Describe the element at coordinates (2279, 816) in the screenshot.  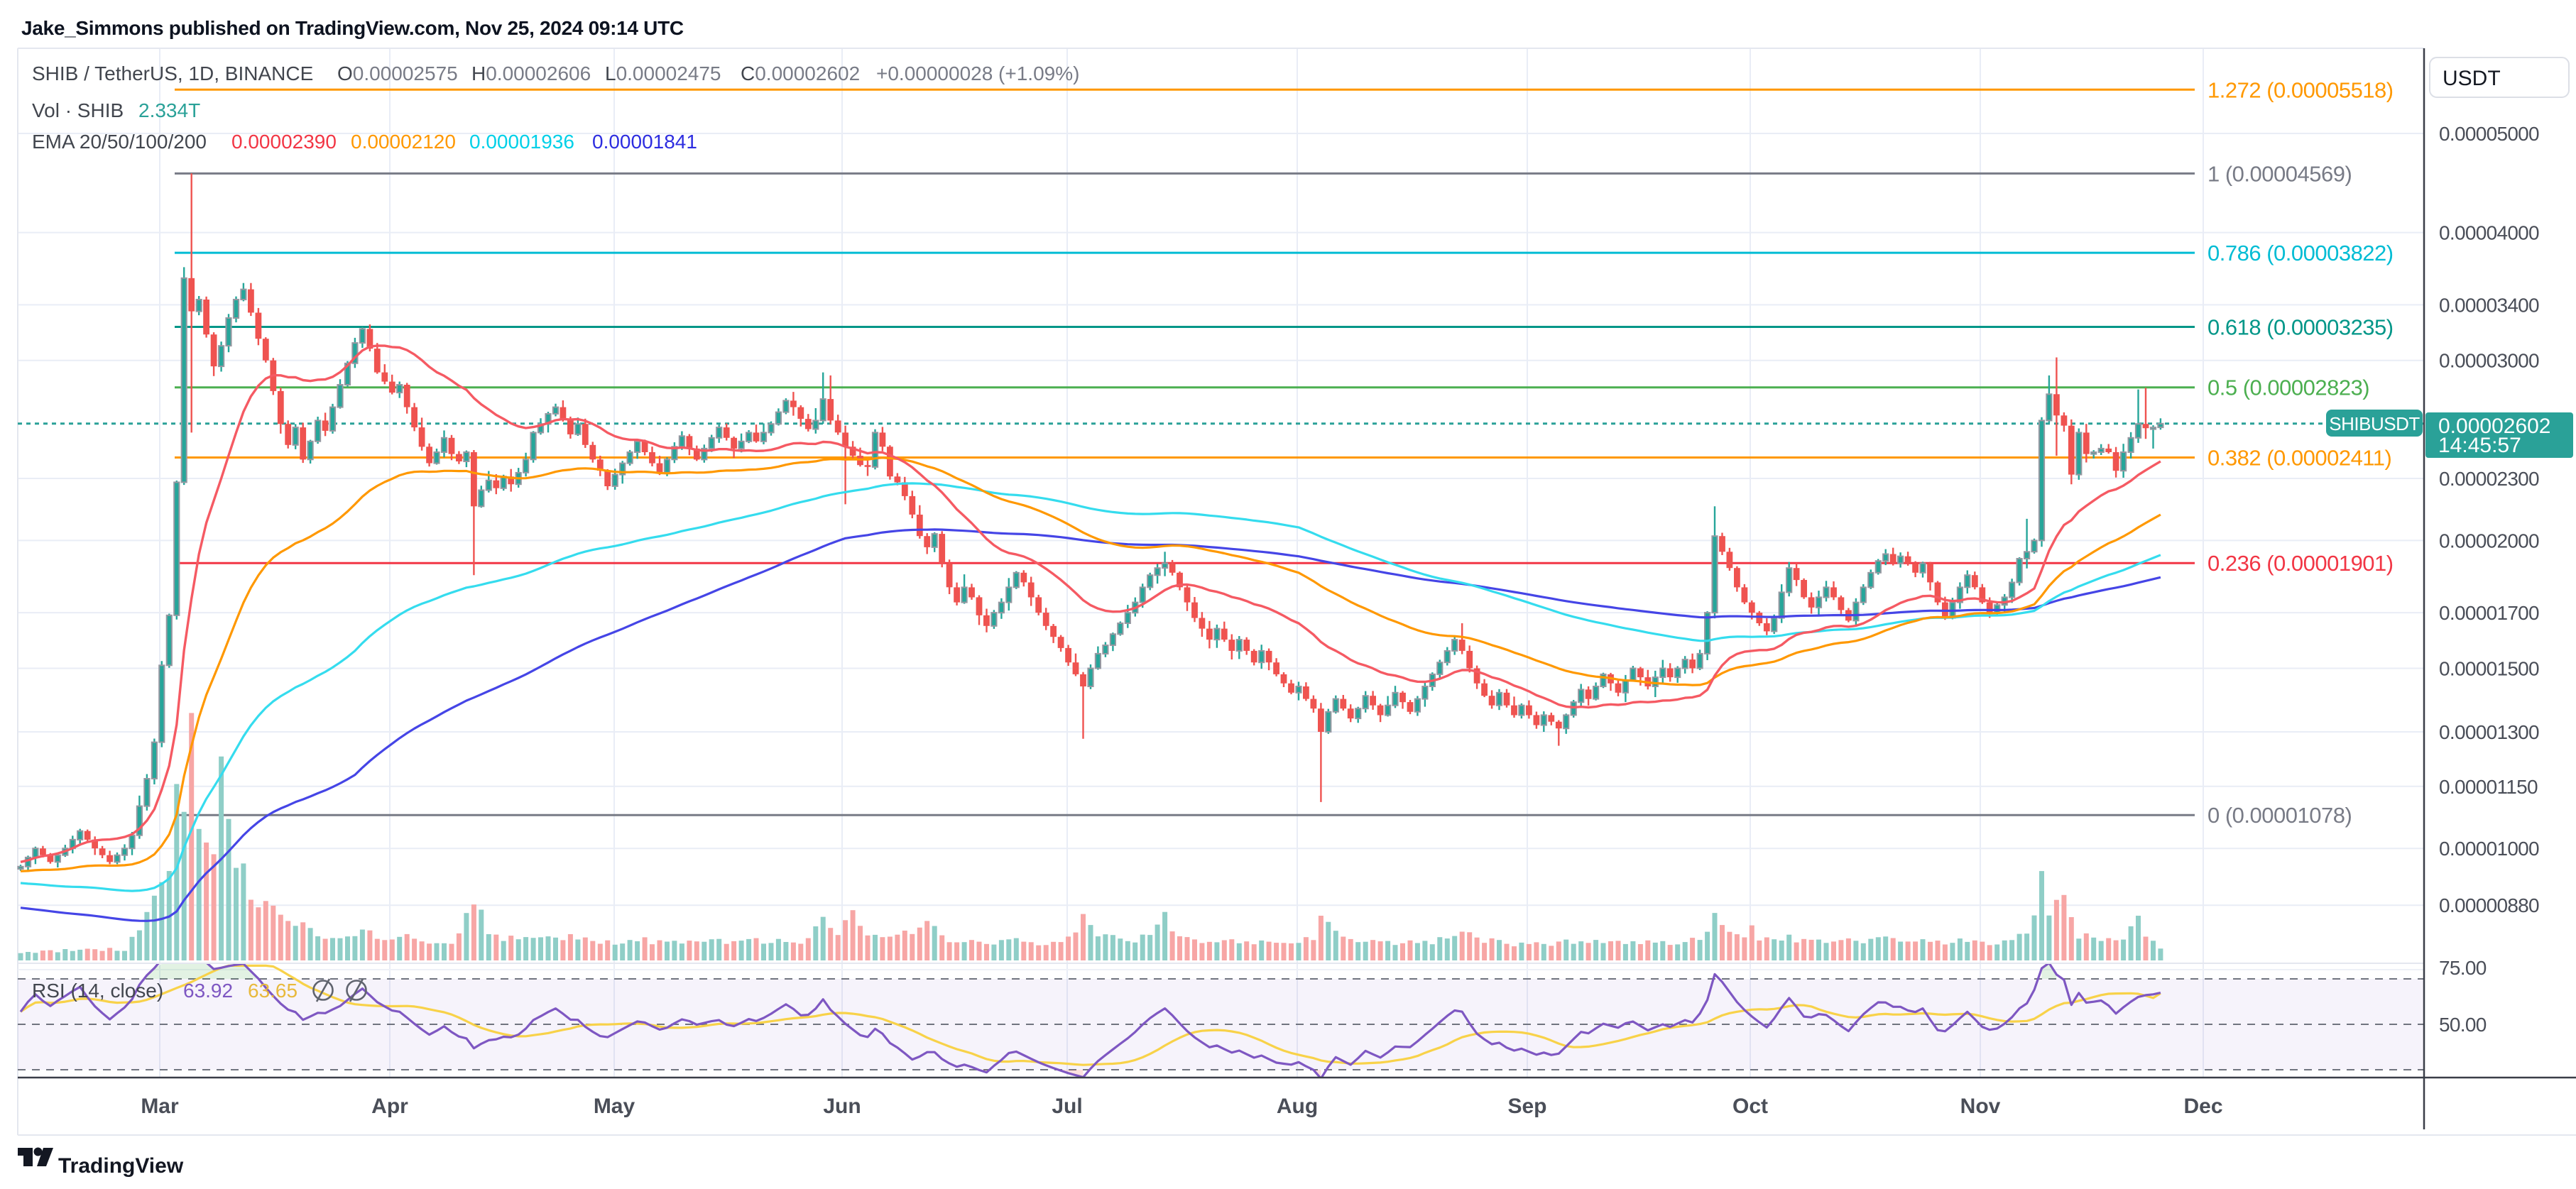
I see `svg-text: 0 (0.00001078)` at that location.